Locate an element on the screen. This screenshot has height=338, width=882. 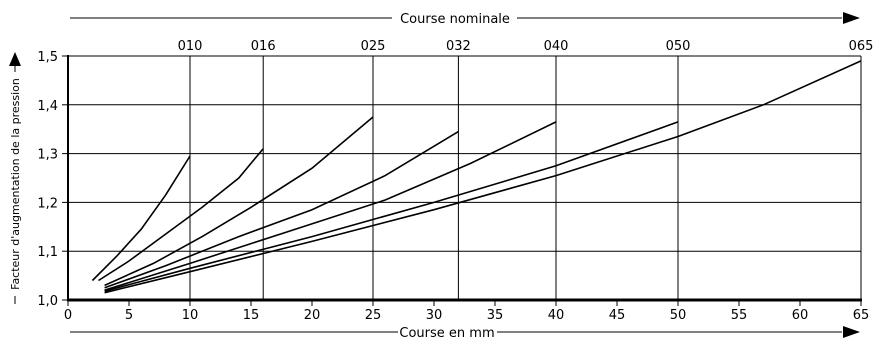
x-tick-label: 20 is located at coordinates (312, 315).